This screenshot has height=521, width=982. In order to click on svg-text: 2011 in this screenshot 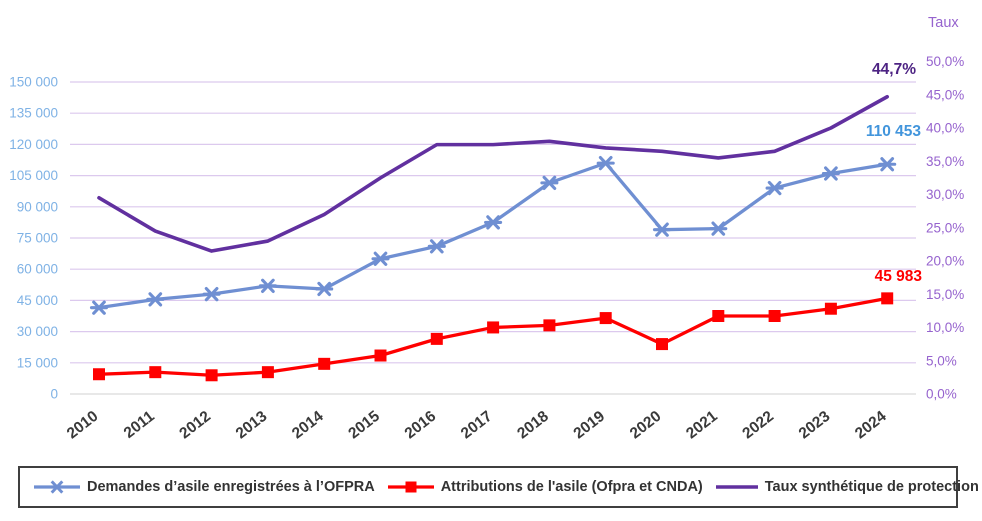, I will do `click(139, 425)`.